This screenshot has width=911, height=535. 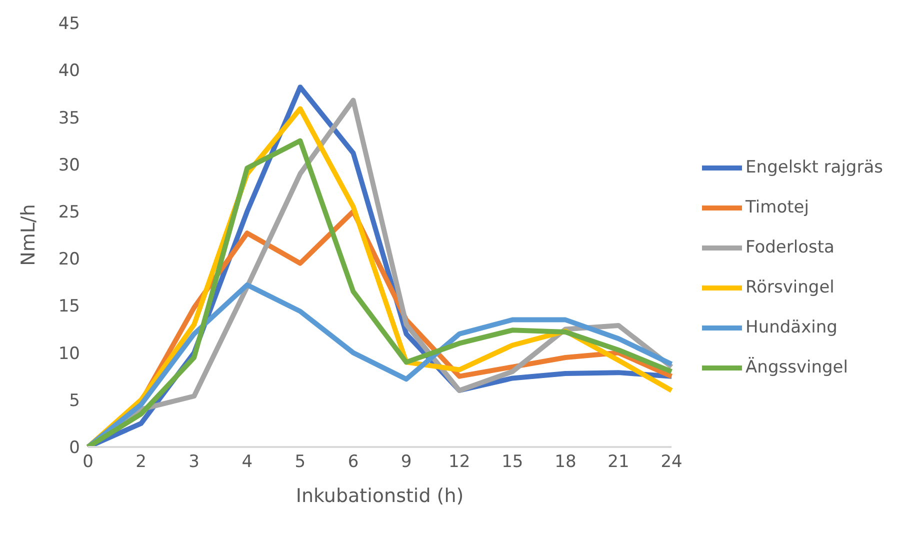 What do you see at coordinates (406, 462) in the screenshot?
I see `x-tick-label: 9` at bounding box center [406, 462].